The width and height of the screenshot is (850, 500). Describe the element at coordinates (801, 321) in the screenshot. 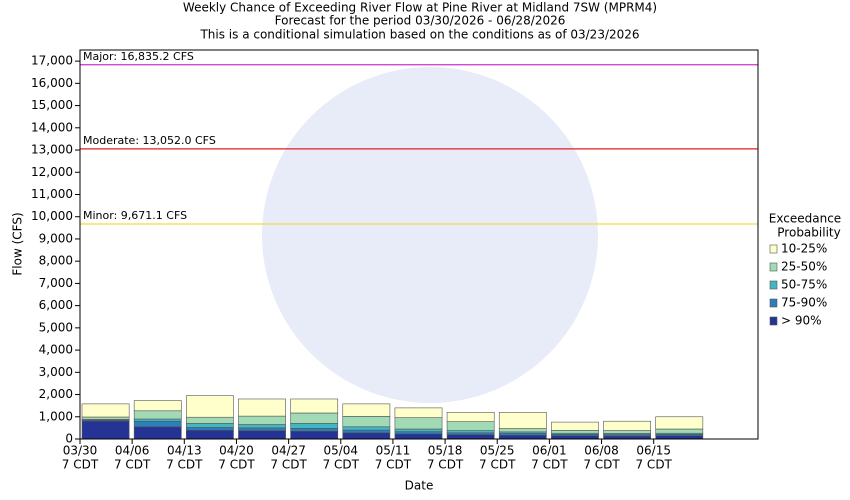

I see `legend-label: > 90%` at that location.